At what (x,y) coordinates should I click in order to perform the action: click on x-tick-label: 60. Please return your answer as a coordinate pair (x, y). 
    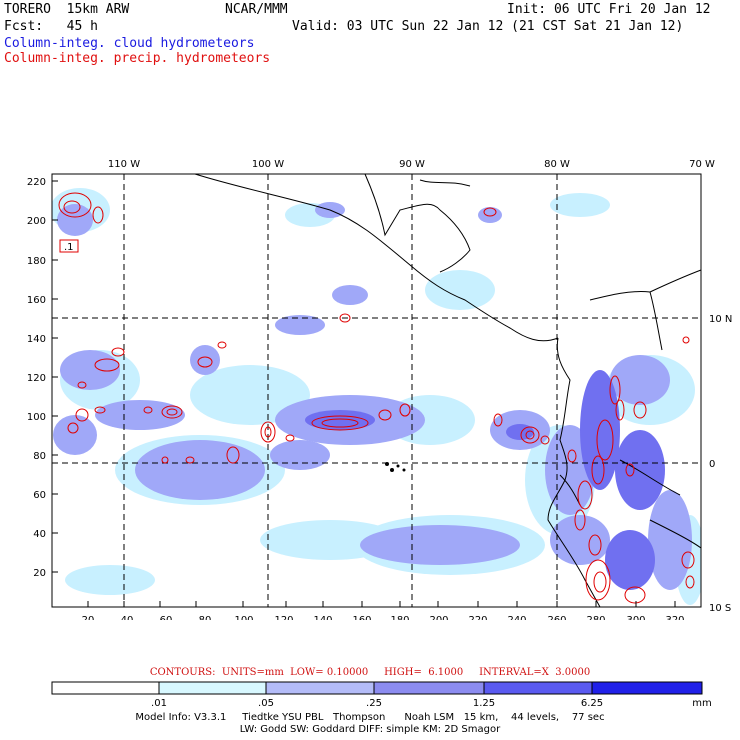
    Looking at the image, I should click on (166, 617).